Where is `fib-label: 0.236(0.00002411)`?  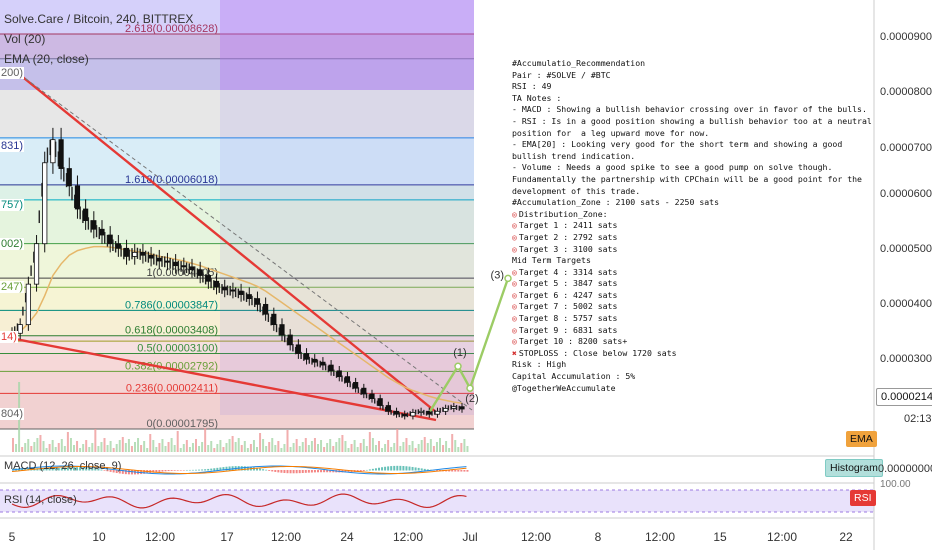 fib-label: 0.236(0.00002411) is located at coordinates (172, 388).